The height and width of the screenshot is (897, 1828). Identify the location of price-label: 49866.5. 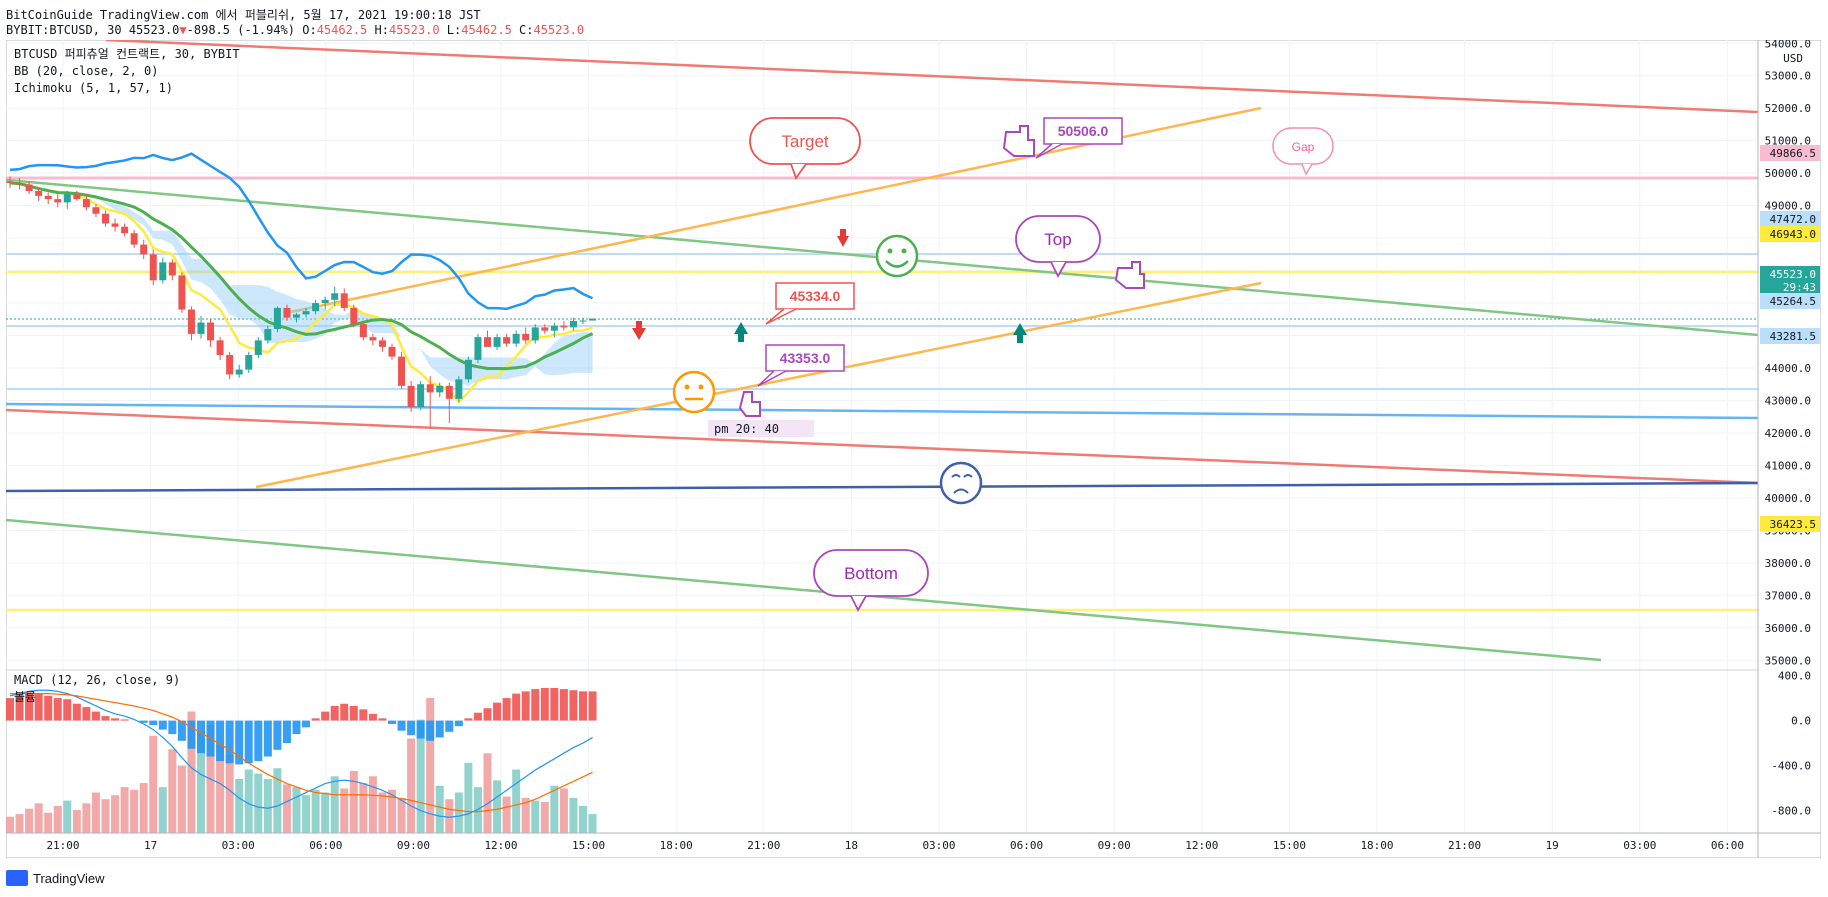
(1790, 153).